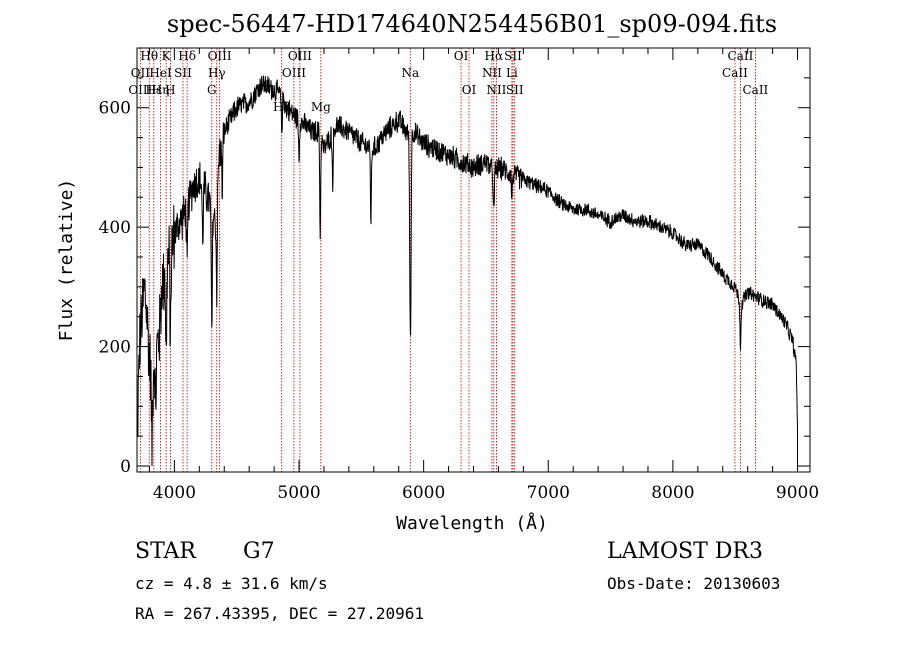 Image resolution: width=900 pixels, height=649 pixels. What do you see at coordinates (174, 493) in the screenshot?
I see `x-tick-label: 4000` at bounding box center [174, 493].